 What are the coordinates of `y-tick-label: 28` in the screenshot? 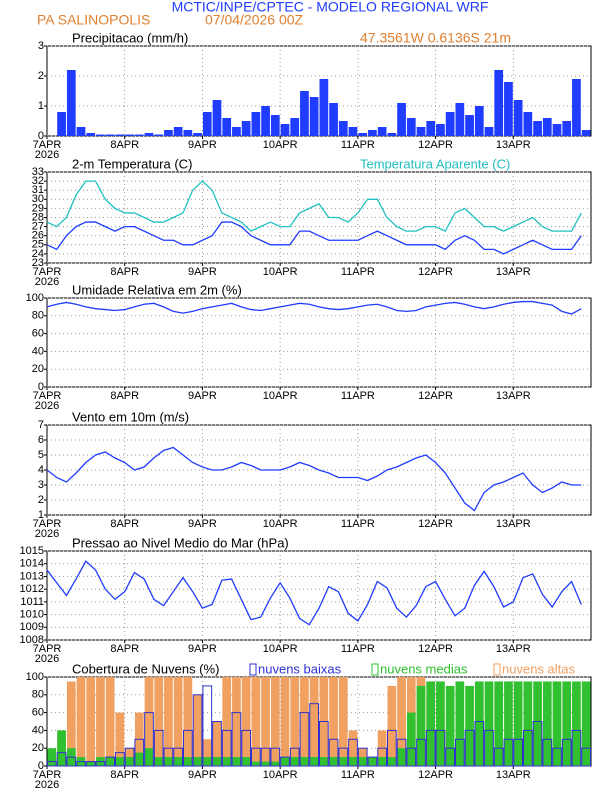 It's located at (38, 217).